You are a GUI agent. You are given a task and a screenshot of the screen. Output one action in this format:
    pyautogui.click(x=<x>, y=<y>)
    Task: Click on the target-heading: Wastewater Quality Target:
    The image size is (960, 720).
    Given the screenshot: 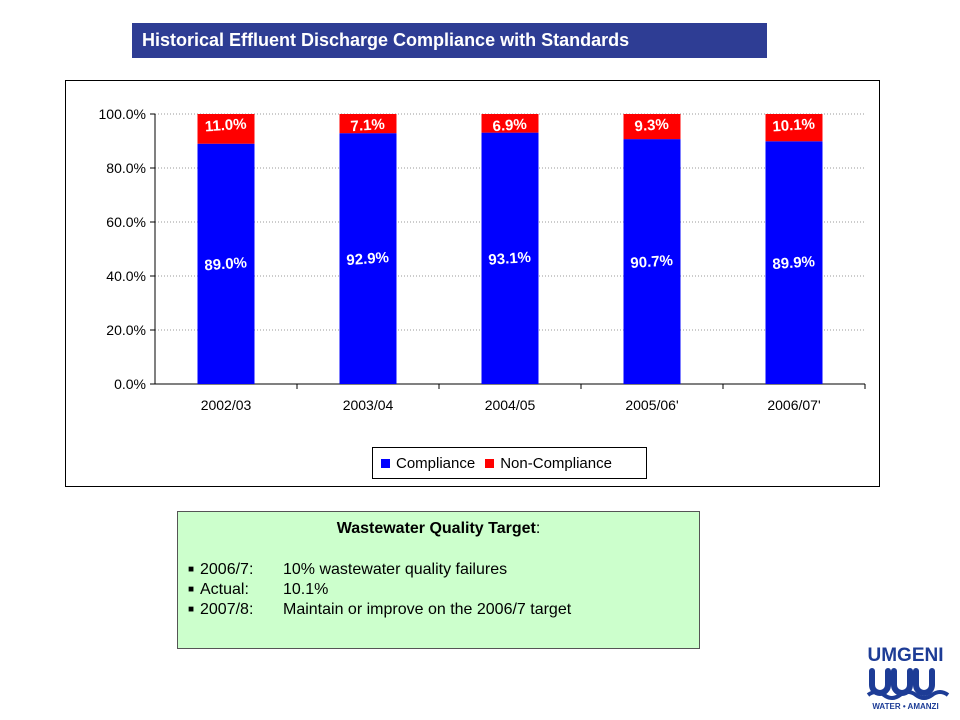 What is the action you would take?
    pyautogui.click(x=438, y=529)
    